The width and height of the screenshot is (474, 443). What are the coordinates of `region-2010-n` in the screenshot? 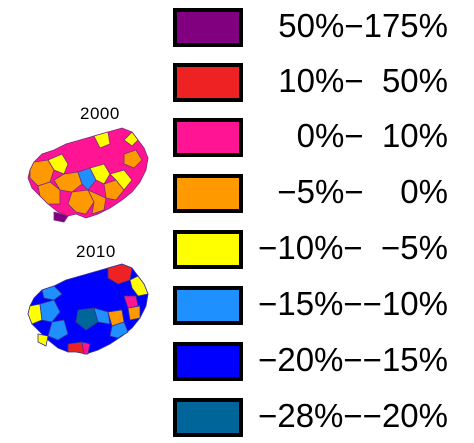 It's located at (77, 348).